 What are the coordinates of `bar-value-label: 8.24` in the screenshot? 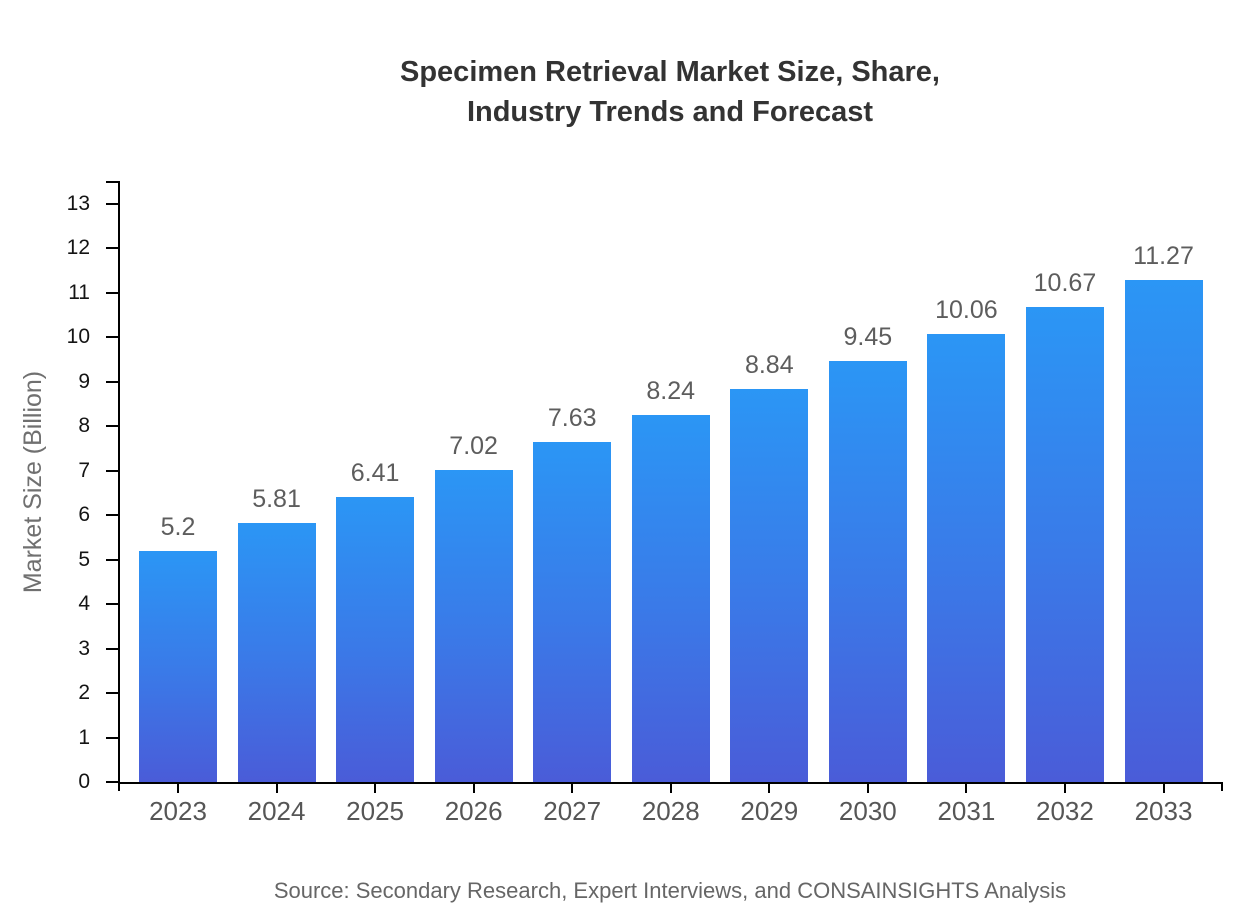 It's located at (671, 391).